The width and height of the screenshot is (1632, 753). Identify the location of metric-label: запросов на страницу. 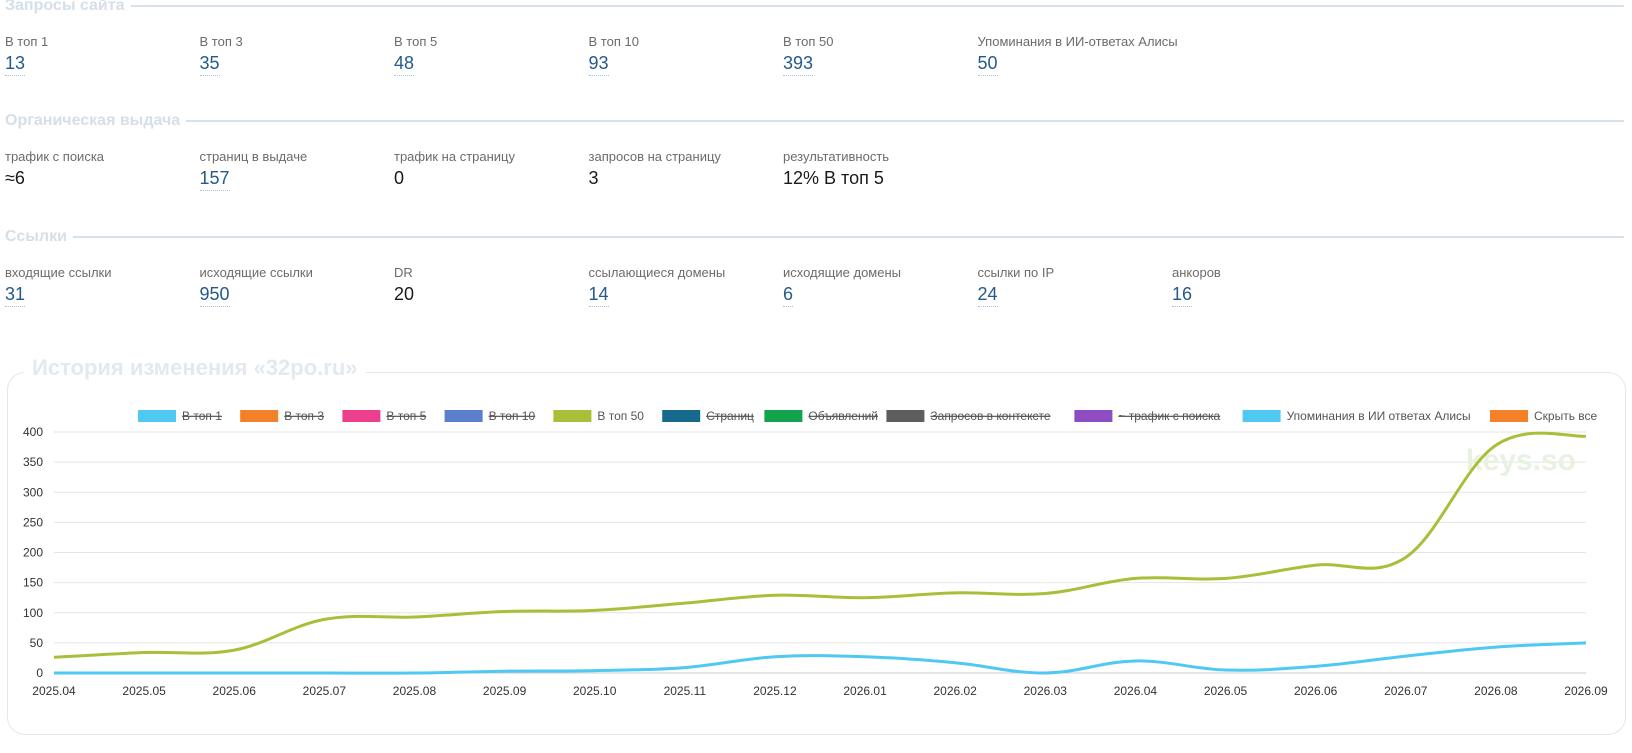
(654, 156).